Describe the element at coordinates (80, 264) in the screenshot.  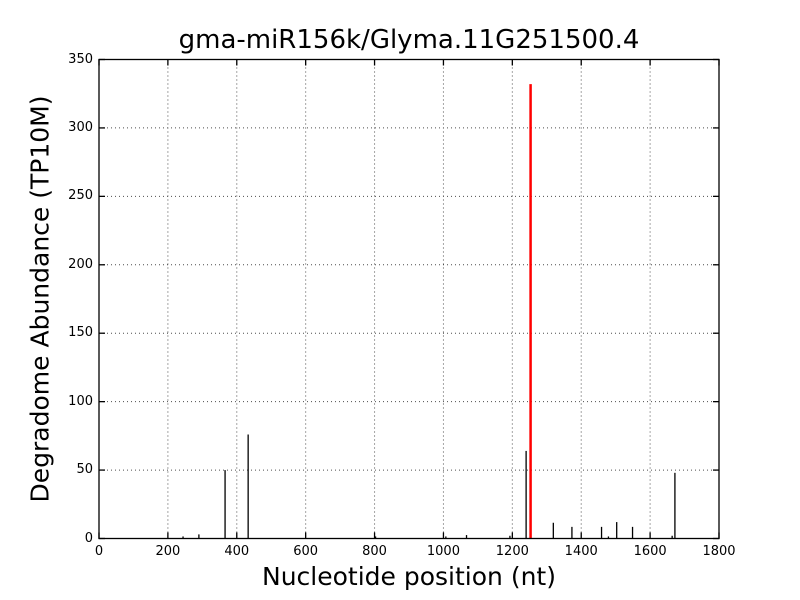
I see `y-tick-label: 200` at that location.